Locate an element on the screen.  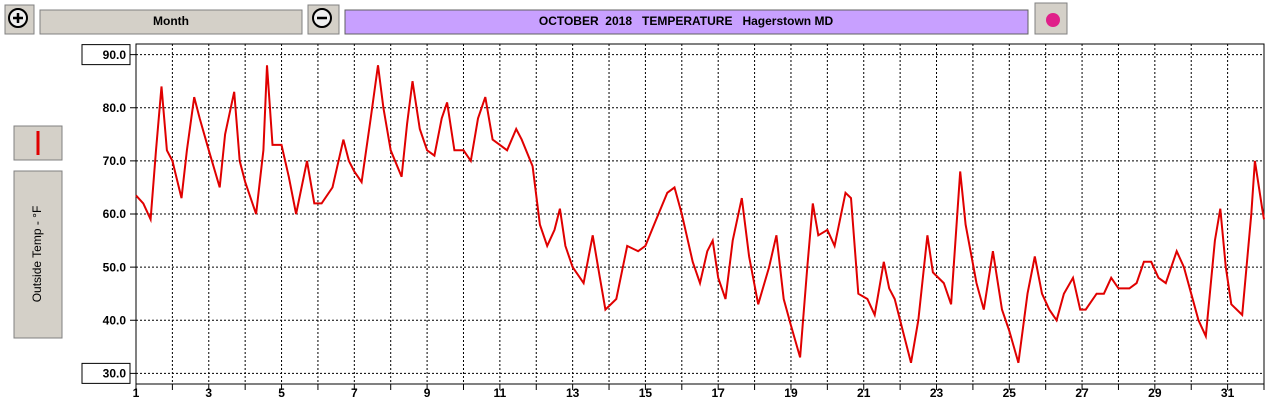
y-tick-label: 40.0 is located at coordinates (115, 320).